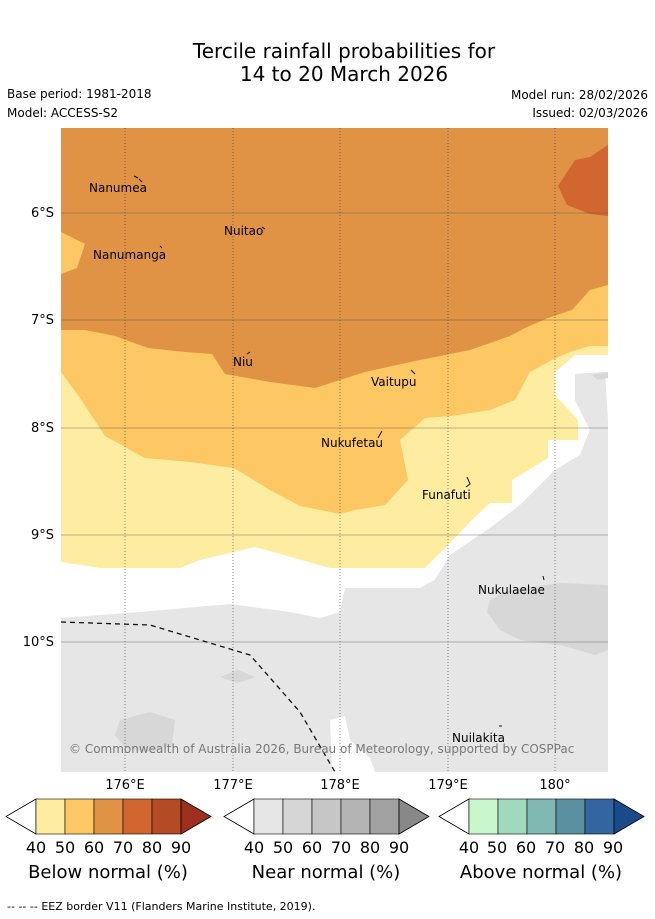 The image size is (655, 919). What do you see at coordinates (243, 362) in the screenshot?
I see `island-label-niu: Niu` at bounding box center [243, 362].